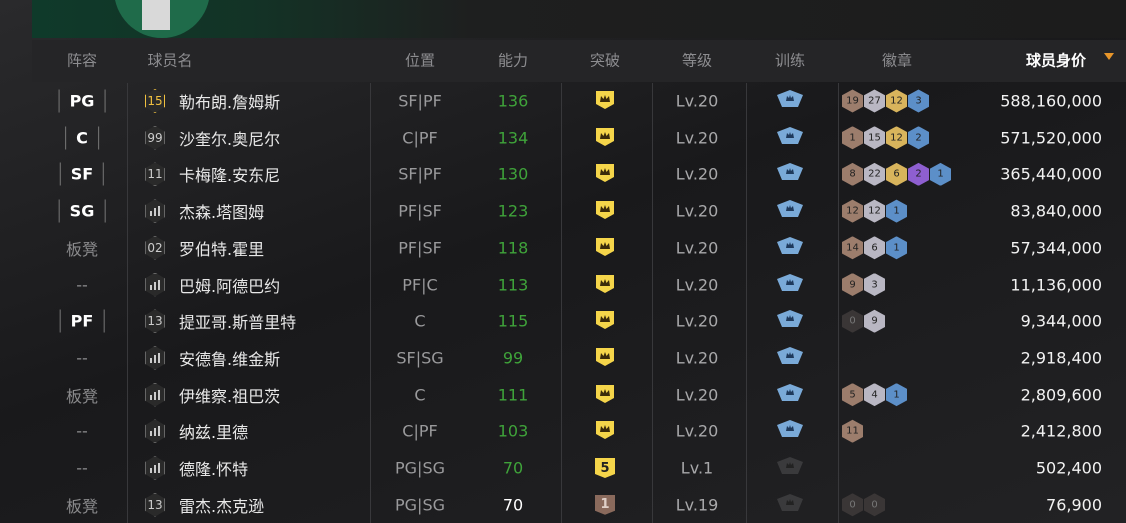 Image resolution: width=1126 pixels, height=523 pixels. I want to click on ability: 111, so click(513, 395).